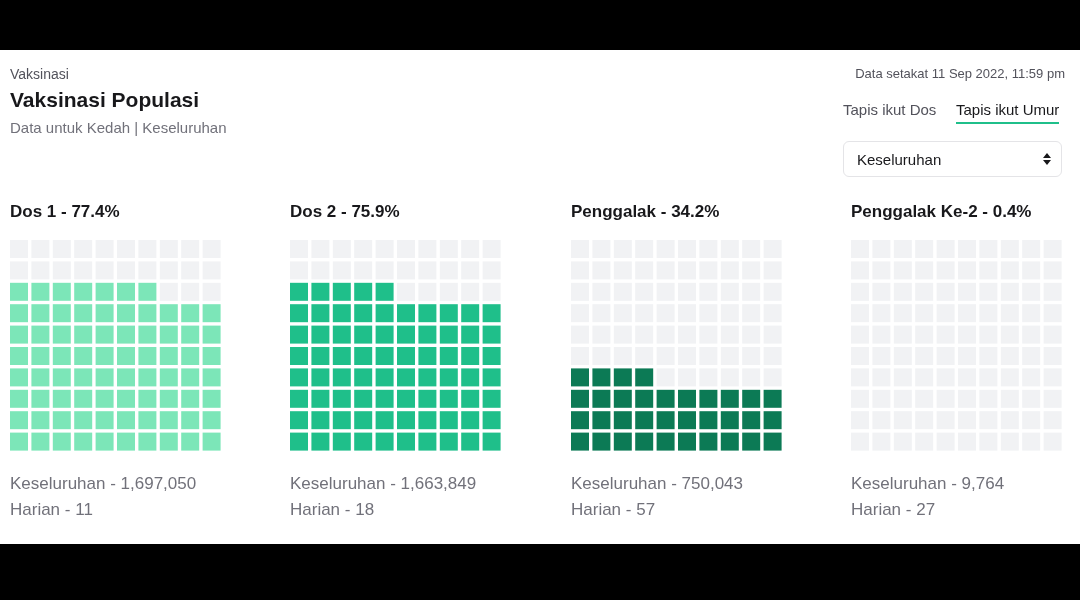 The width and height of the screenshot is (1080, 600). Describe the element at coordinates (894, 510) in the screenshot. I see `text: Harian - 27` at that location.